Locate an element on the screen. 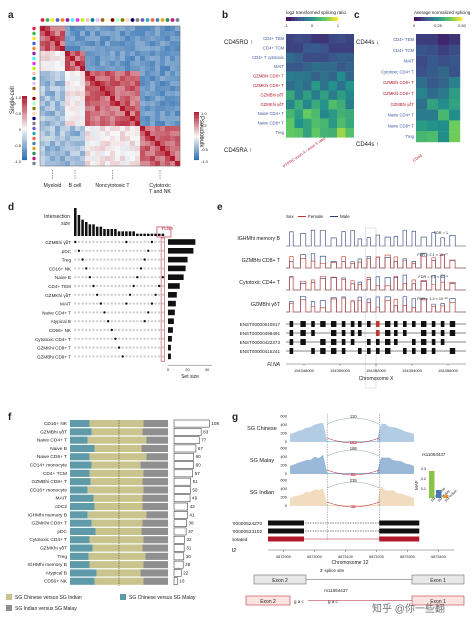 The height and width of the screenshot is (622, 474). transcript-label: ENST00000610817 is located at coordinates (260, 324).